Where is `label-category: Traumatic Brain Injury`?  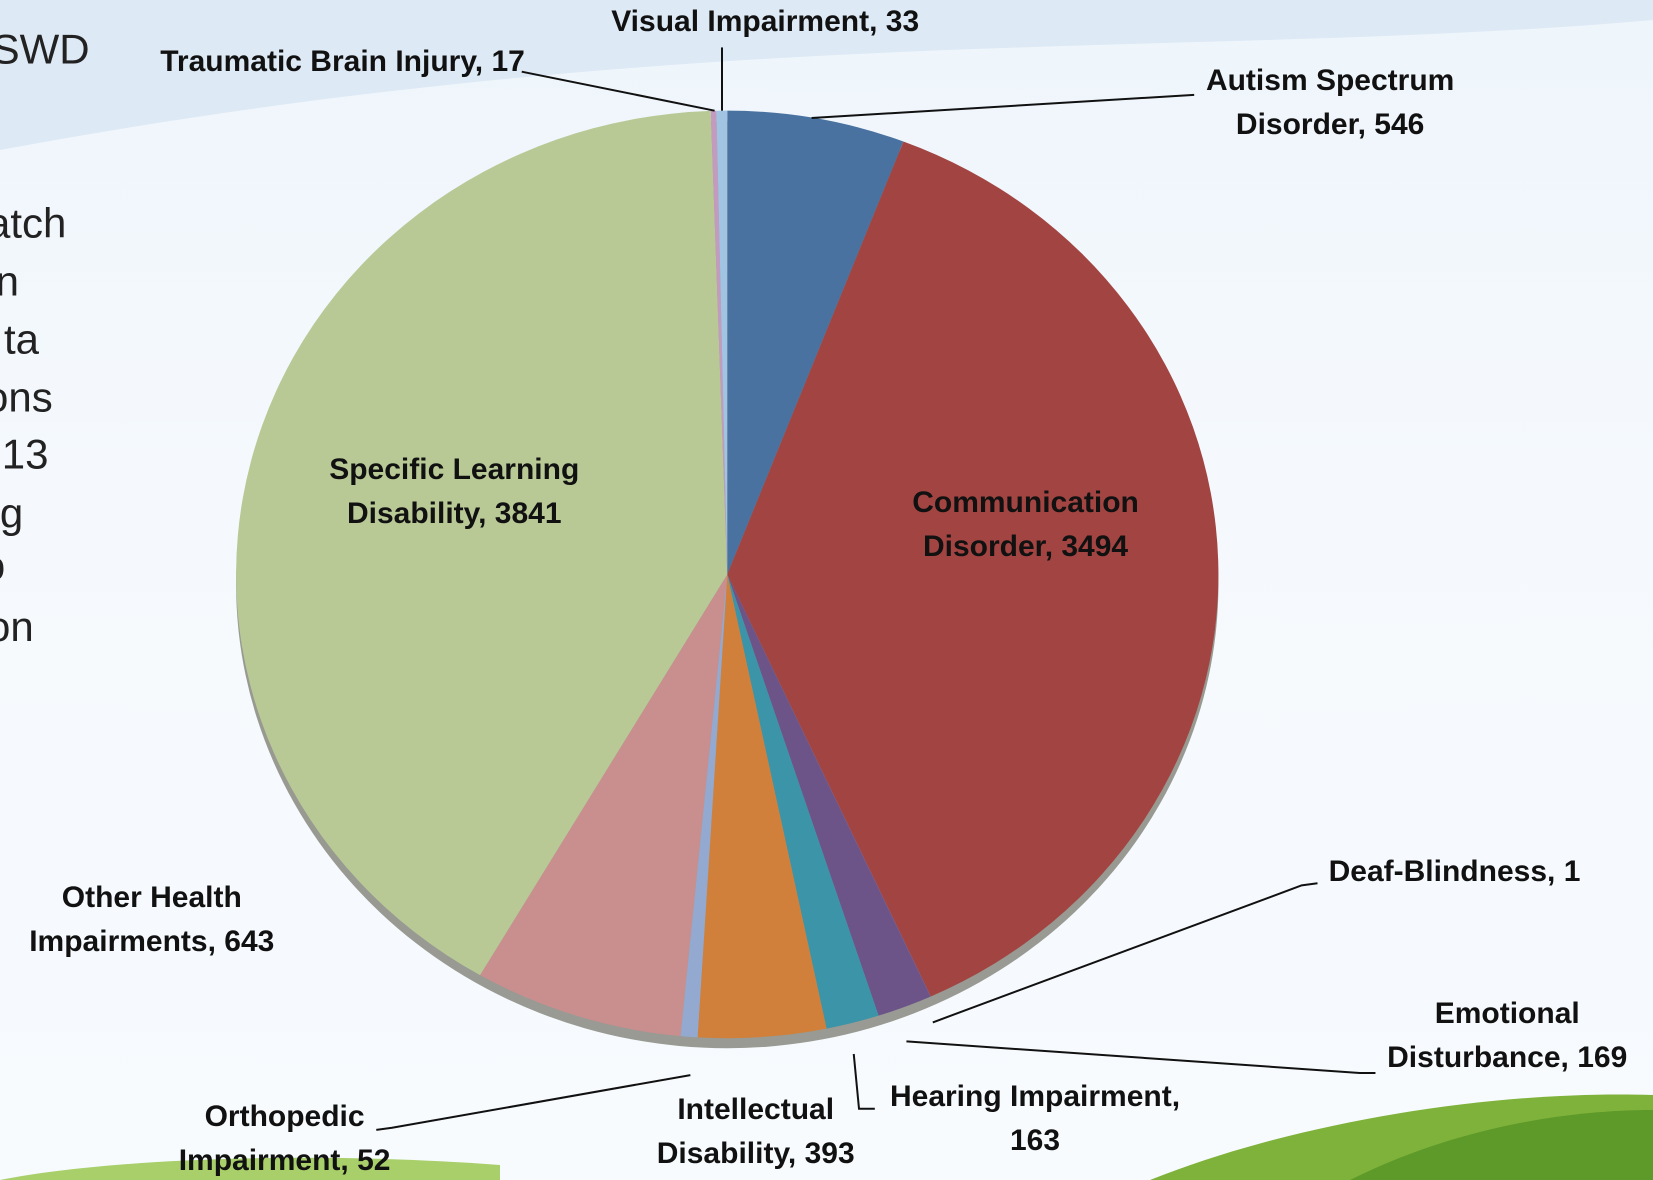
label-category: Traumatic Brain Injury is located at coordinates (317, 62).